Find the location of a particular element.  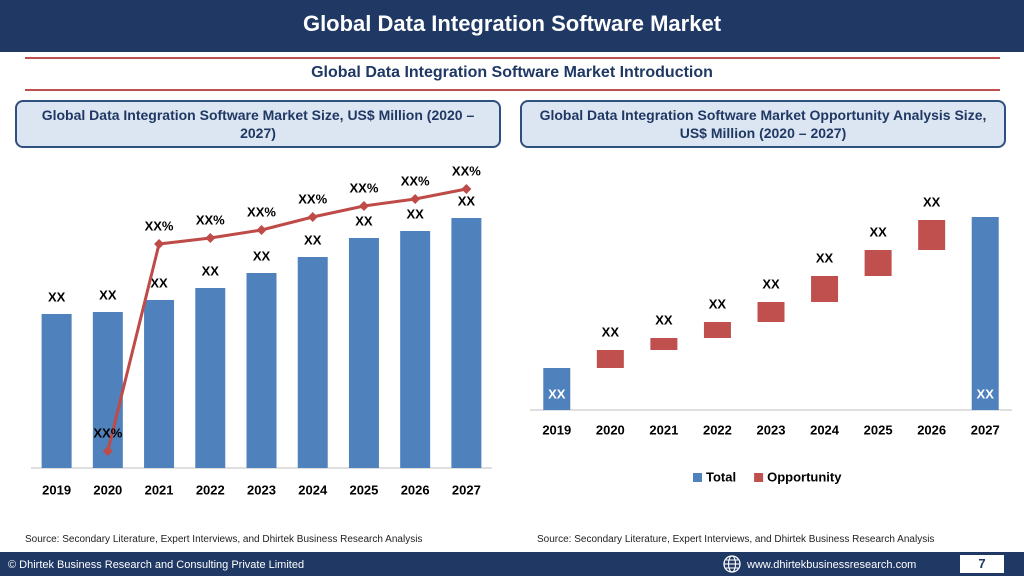

globe-icon is located at coordinates (732, 564).